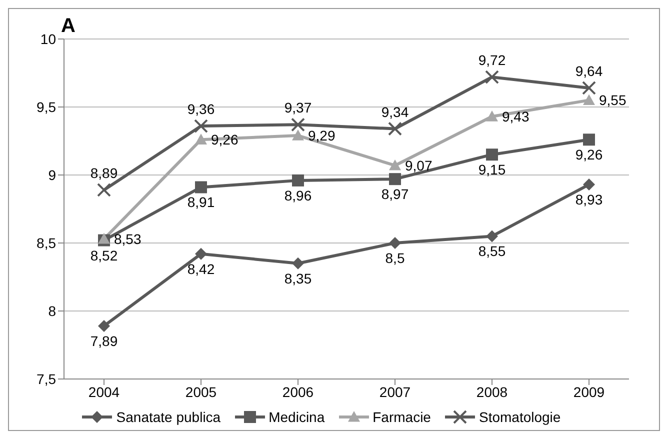 This screenshot has width=668, height=437. I want to click on data-label: 9,36, so click(201, 109).